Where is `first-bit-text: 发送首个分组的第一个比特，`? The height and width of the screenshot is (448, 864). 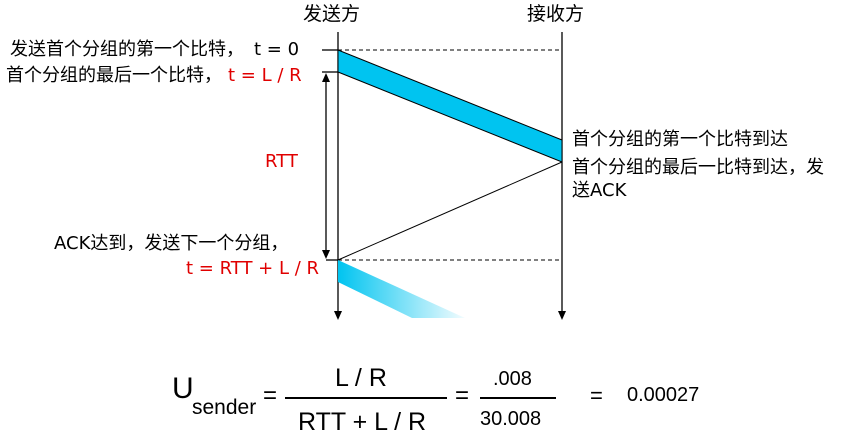
first-bit-text: 发送首个分组的第一个比特， is located at coordinates (127, 49).